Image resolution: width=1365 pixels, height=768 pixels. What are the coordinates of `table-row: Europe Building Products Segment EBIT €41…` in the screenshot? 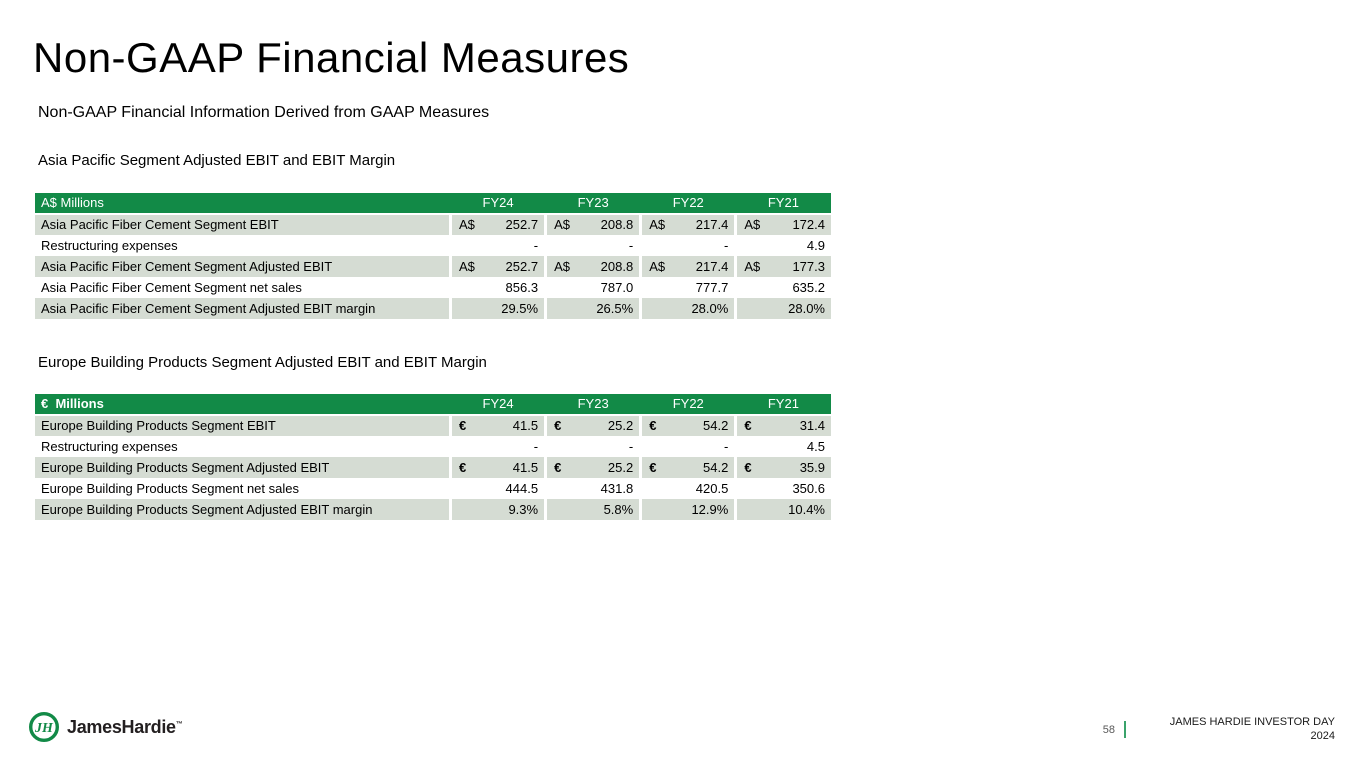 It's located at (433, 425).